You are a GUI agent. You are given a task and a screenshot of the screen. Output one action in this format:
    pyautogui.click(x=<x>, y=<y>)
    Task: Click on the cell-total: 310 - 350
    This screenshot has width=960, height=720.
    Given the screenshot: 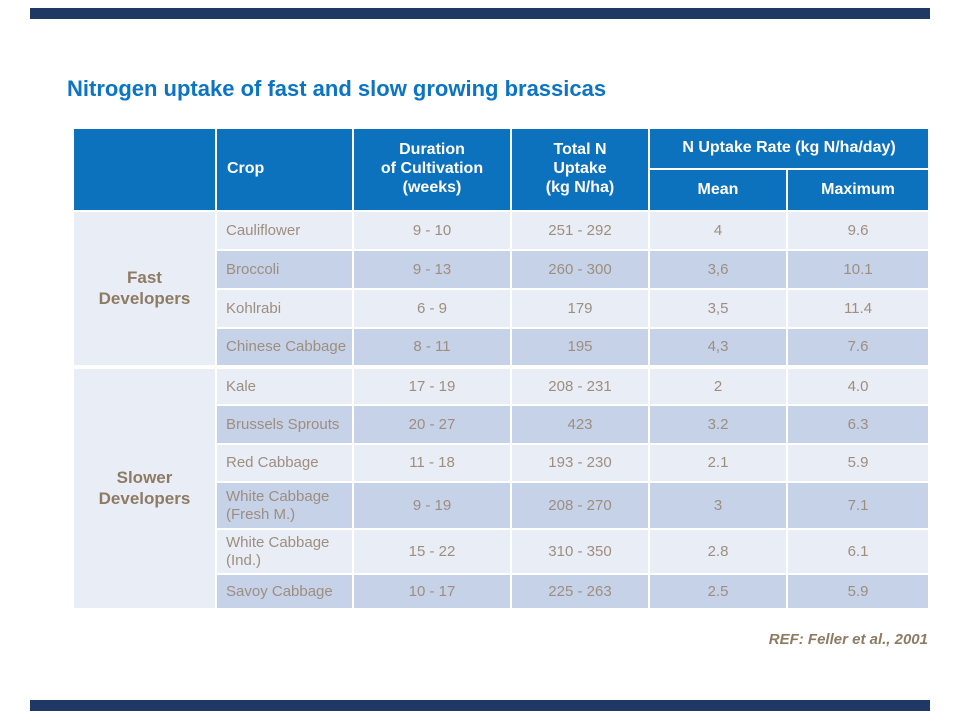 What is the action you would take?
    pyautogui.click(x=580, y=551)
    